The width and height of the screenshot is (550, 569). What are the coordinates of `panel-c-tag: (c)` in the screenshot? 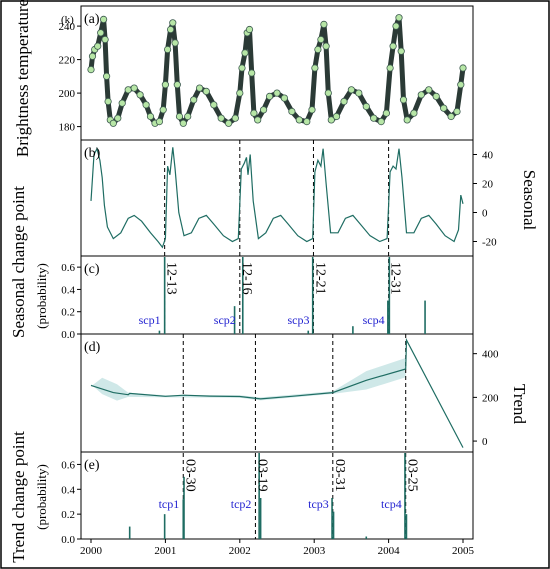 It's located at (92, 269).